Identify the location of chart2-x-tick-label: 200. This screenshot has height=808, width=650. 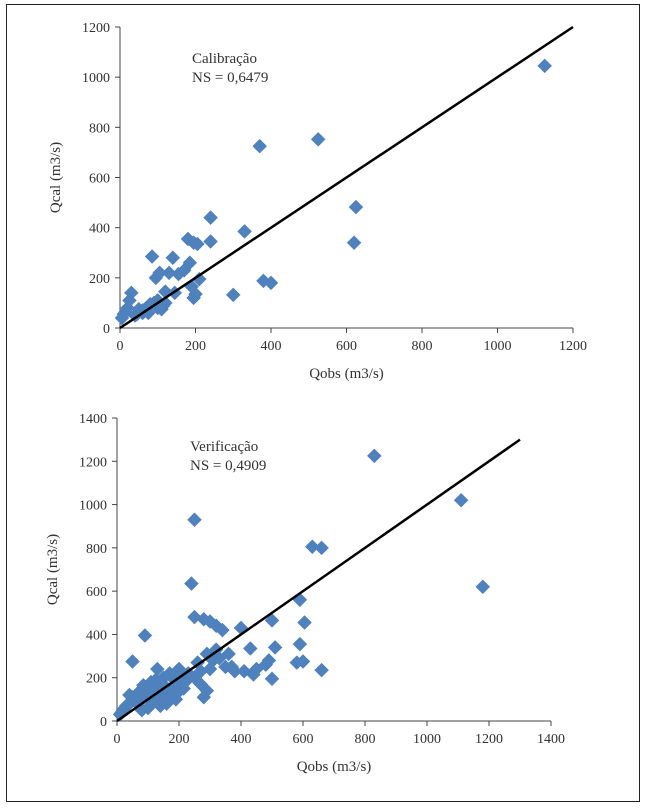
(179, 739).